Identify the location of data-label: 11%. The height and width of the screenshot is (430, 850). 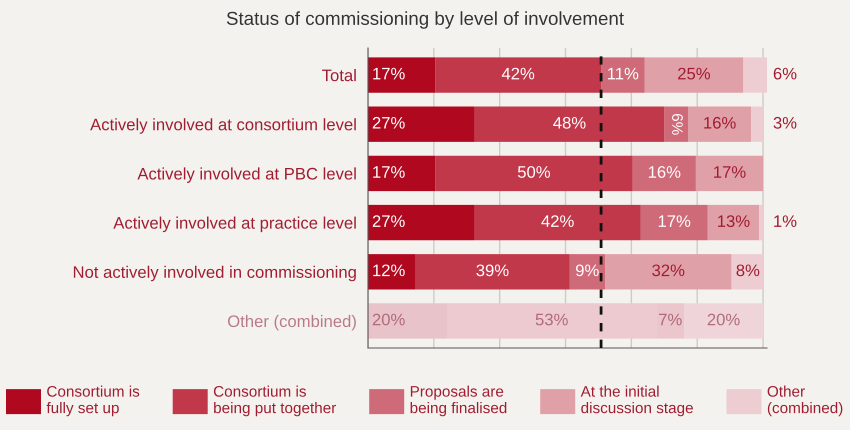
(623, 74).